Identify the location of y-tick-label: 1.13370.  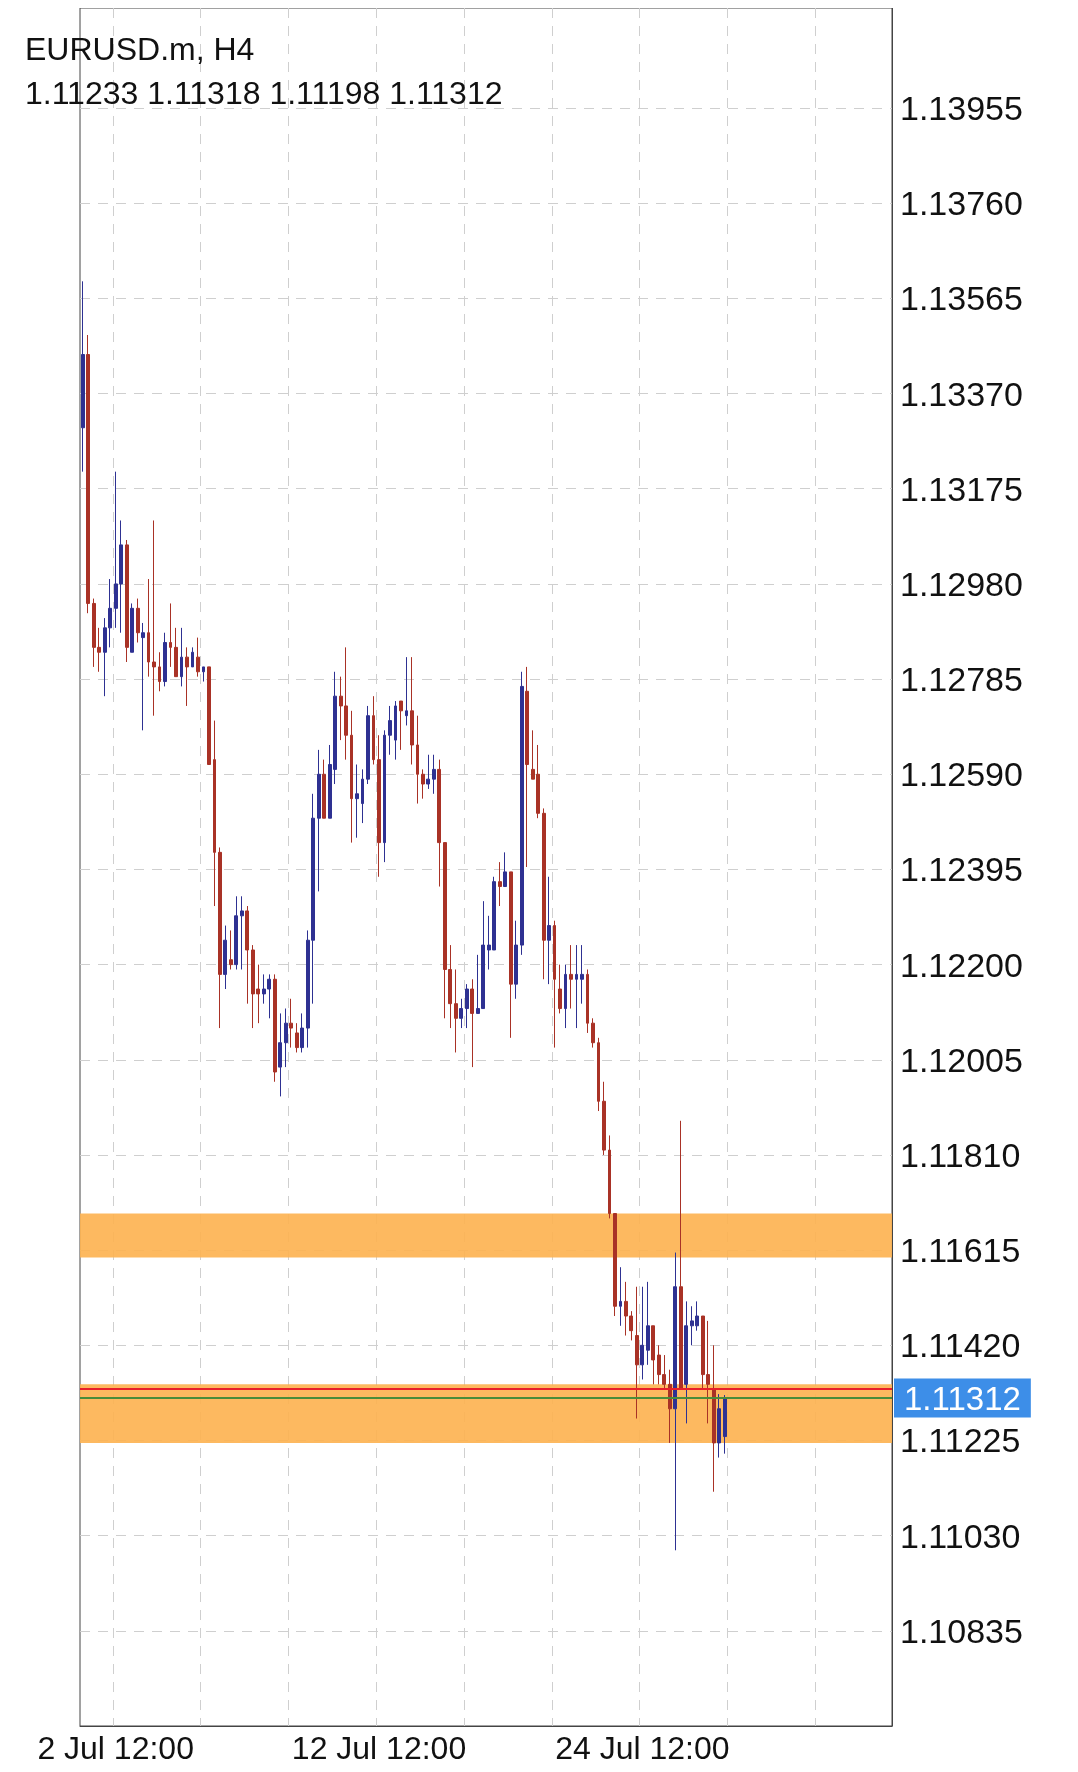
(961, 393).